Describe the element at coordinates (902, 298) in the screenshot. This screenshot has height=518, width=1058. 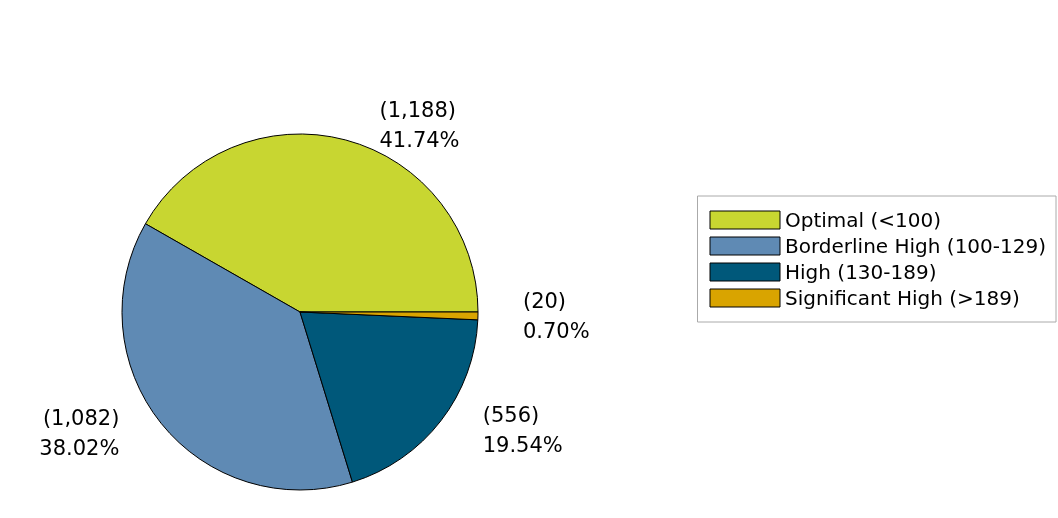
I see `legend-label: Significant High (>189)` at that location.